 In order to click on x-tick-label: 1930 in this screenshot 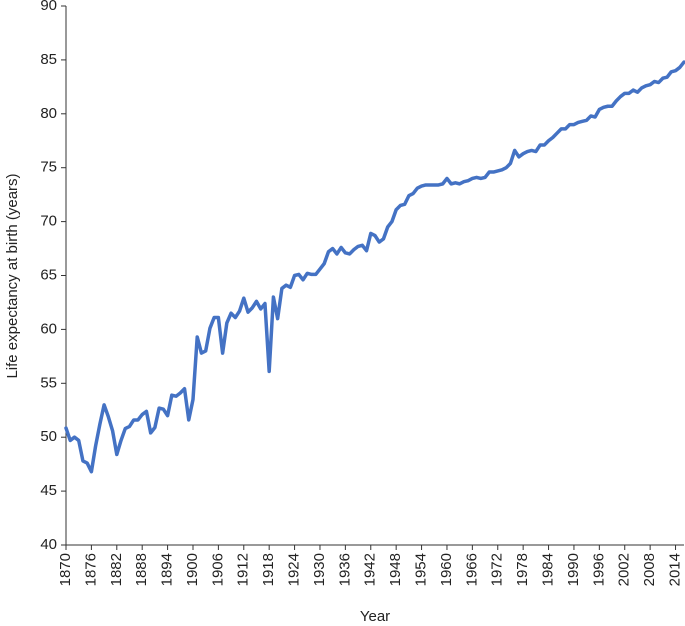, I will do `click(319, 569)`.